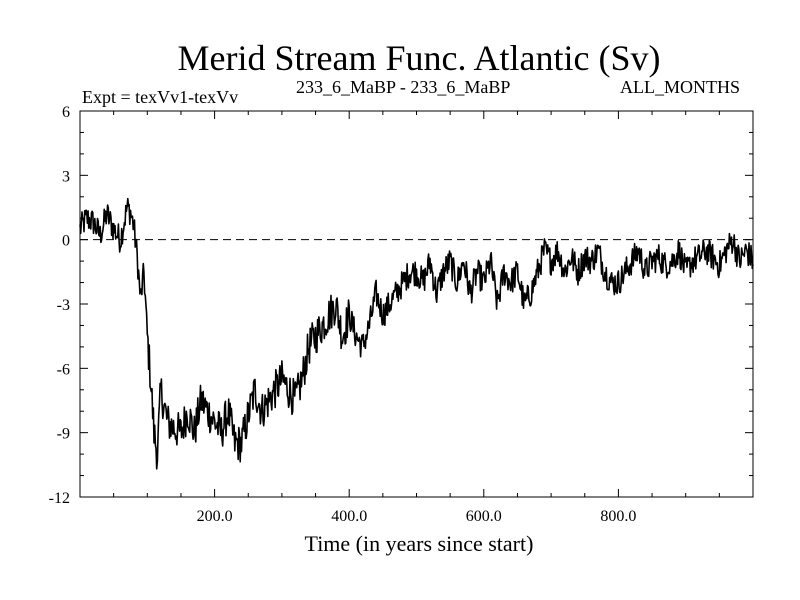  I want to click on chart-title: Merid Stream Func. Atlantic (Sv), so click(419, 58).